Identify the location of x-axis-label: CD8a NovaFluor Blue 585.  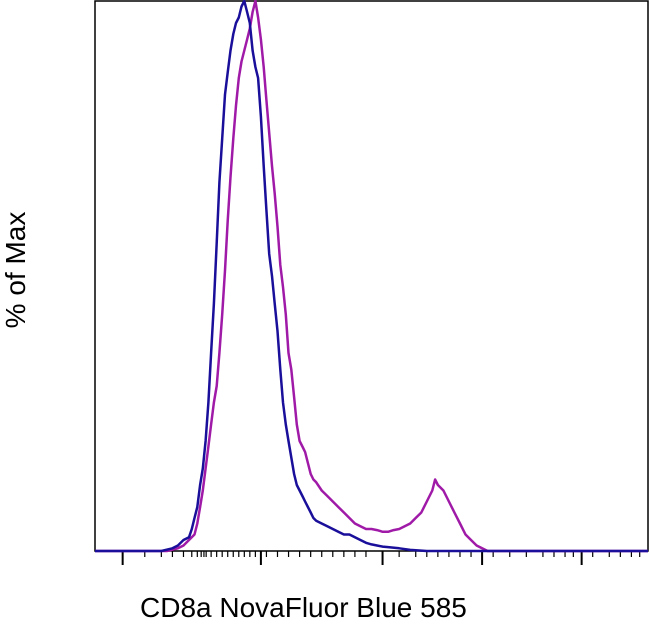
(303, 607).